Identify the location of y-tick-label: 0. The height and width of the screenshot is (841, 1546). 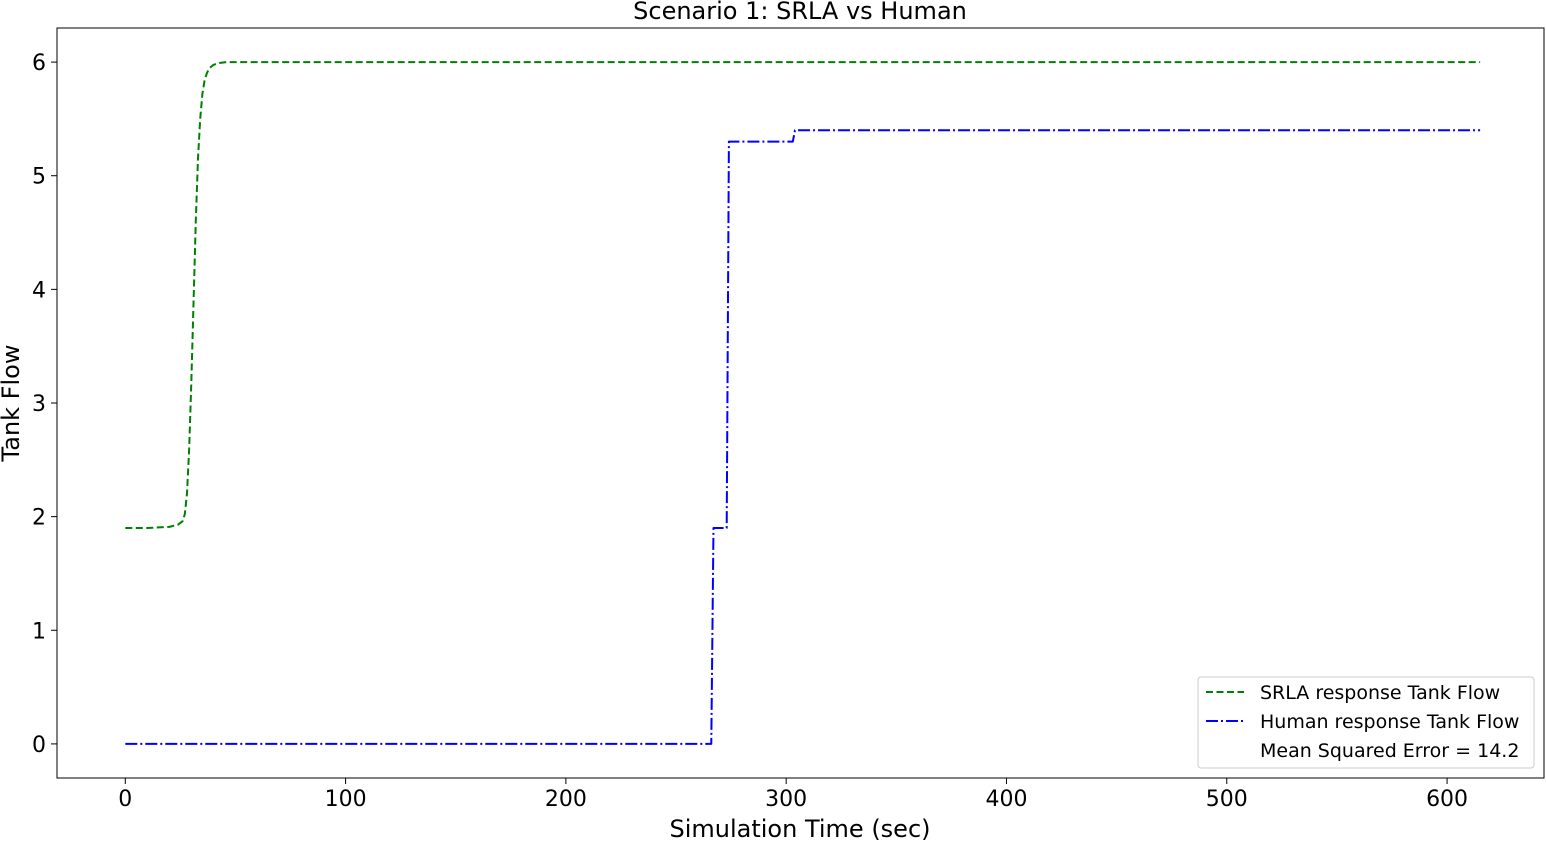
(39, 745).